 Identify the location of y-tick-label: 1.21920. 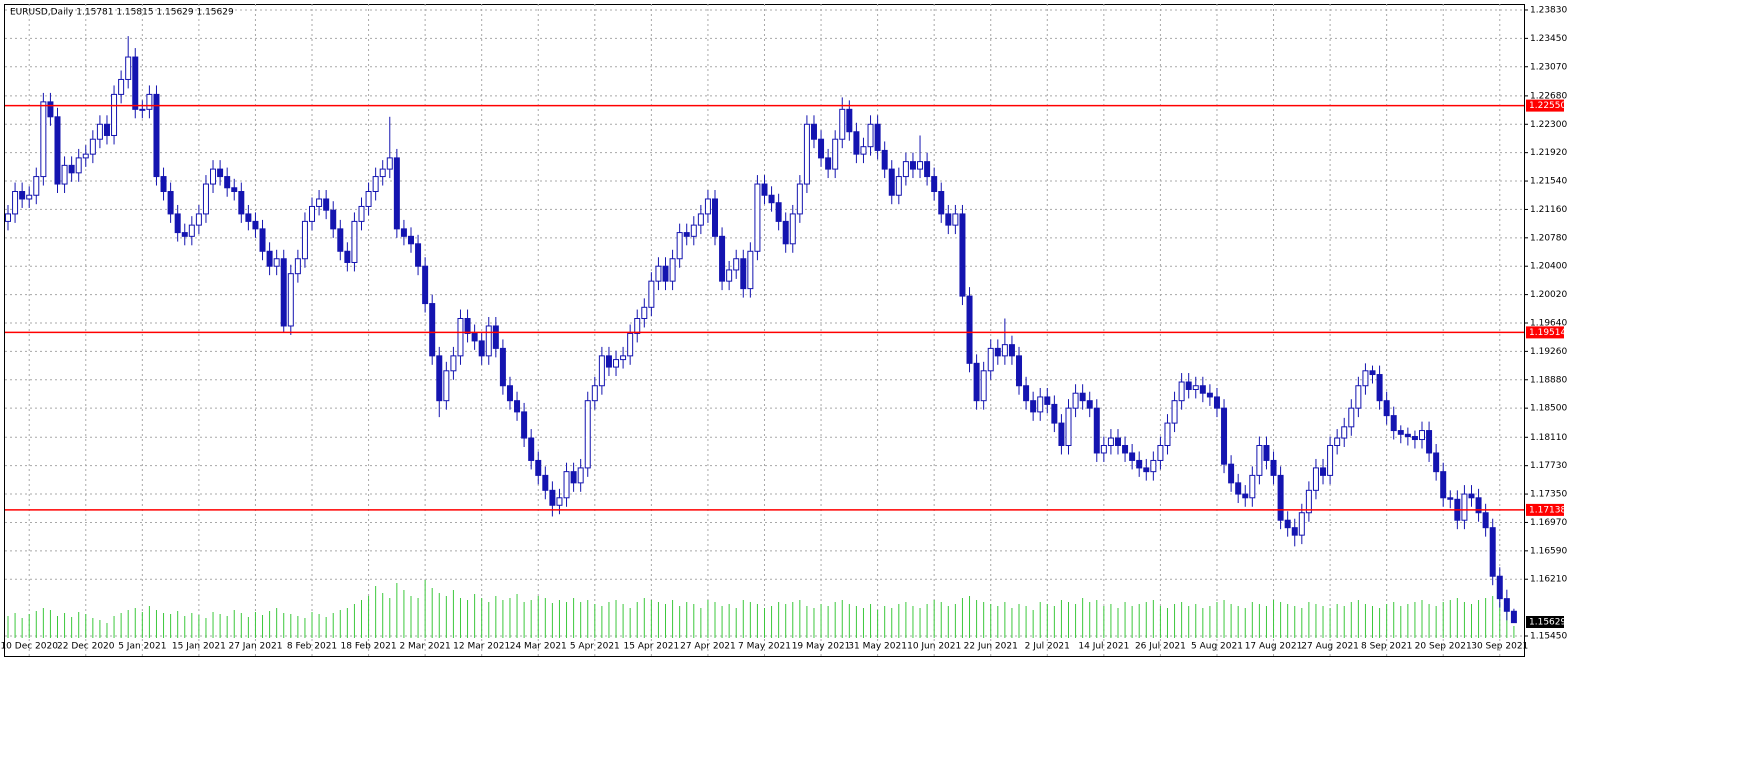
(1548, 153).